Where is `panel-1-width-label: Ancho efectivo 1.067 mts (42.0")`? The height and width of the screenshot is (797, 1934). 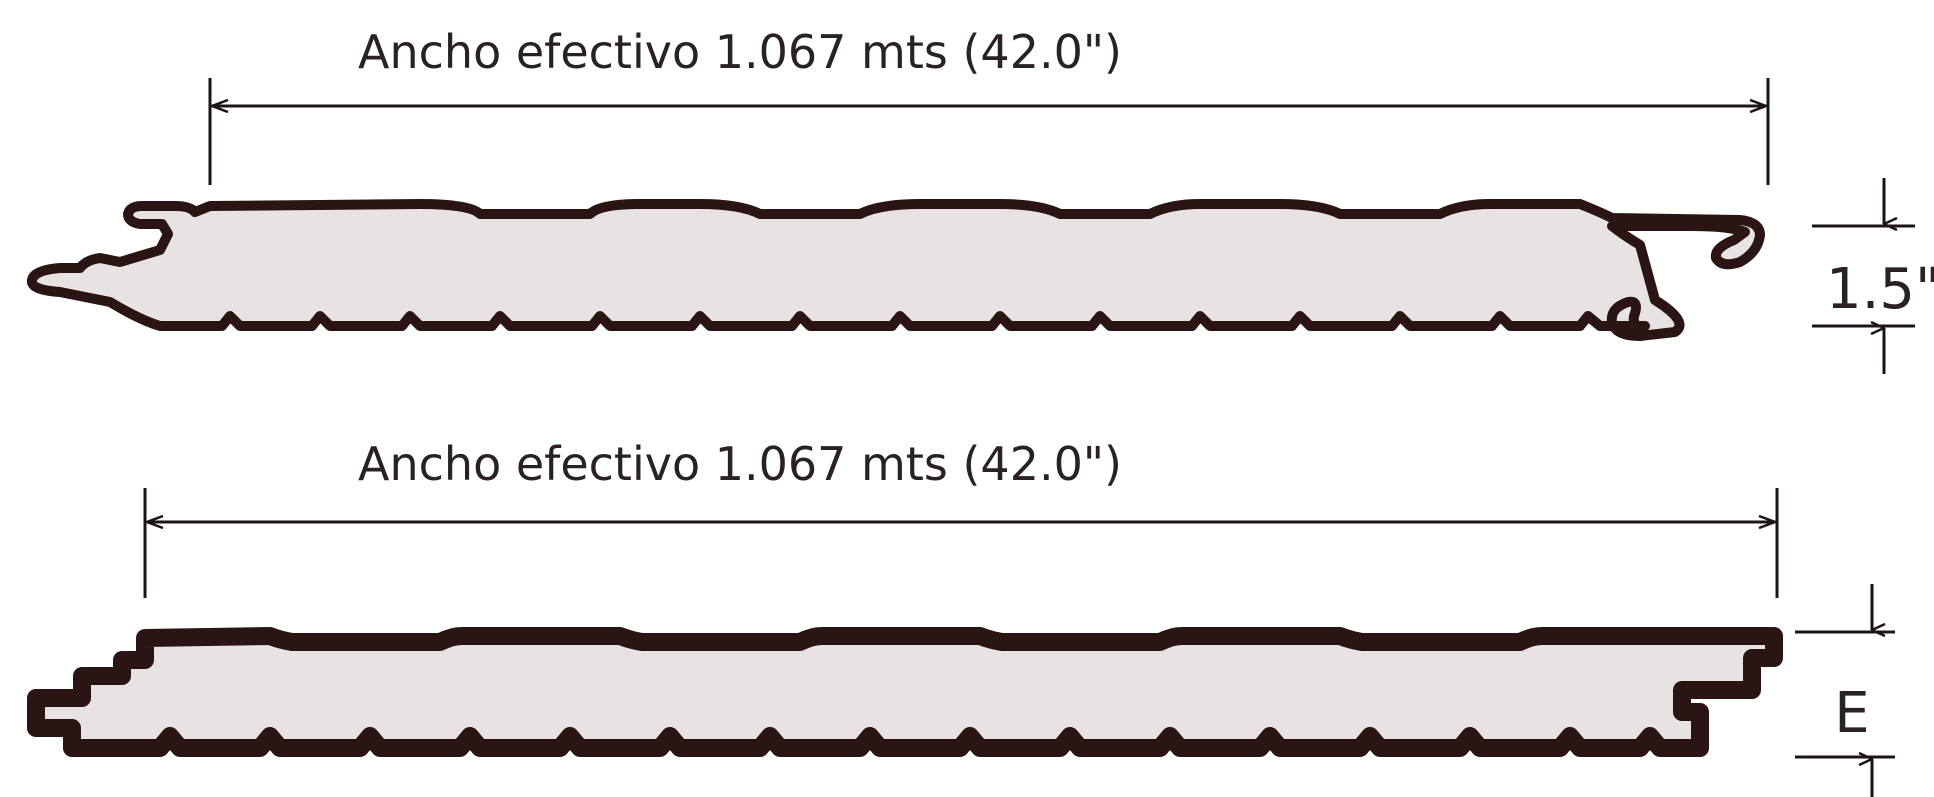
panel-1-width-label: Ancho efectivo 1.067 mts (42.0") is located at coordinates (740, 52).